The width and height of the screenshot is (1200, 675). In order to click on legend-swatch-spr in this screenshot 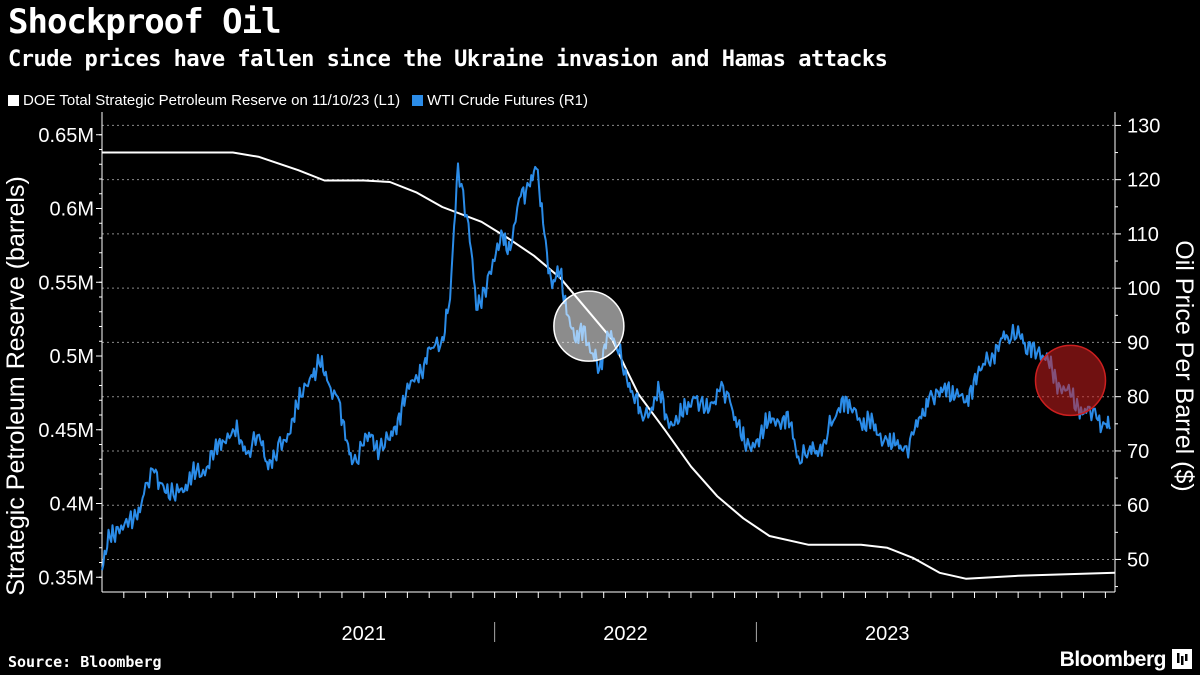, I will do `click(13, 100)`.